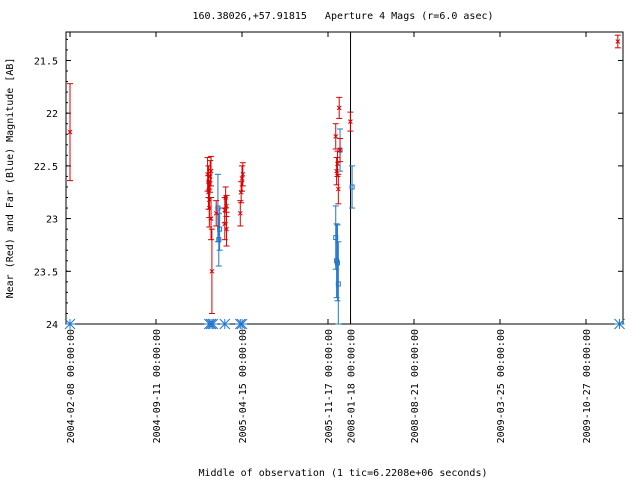  Describe the element at coordinates (157, 386) in the screenshot. I see `x-tick-label: 2004-09-11 00:00:00` at that location.